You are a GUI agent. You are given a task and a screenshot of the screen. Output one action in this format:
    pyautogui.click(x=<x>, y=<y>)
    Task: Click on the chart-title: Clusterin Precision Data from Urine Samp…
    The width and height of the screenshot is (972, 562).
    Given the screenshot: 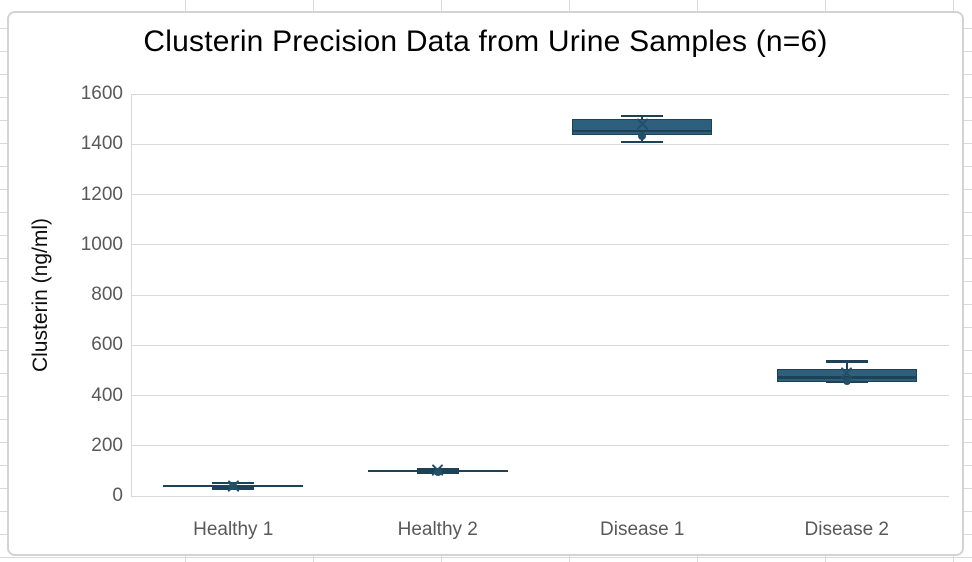 What is the action you would take?
    pyautogui.click(x=485, y=41)
    